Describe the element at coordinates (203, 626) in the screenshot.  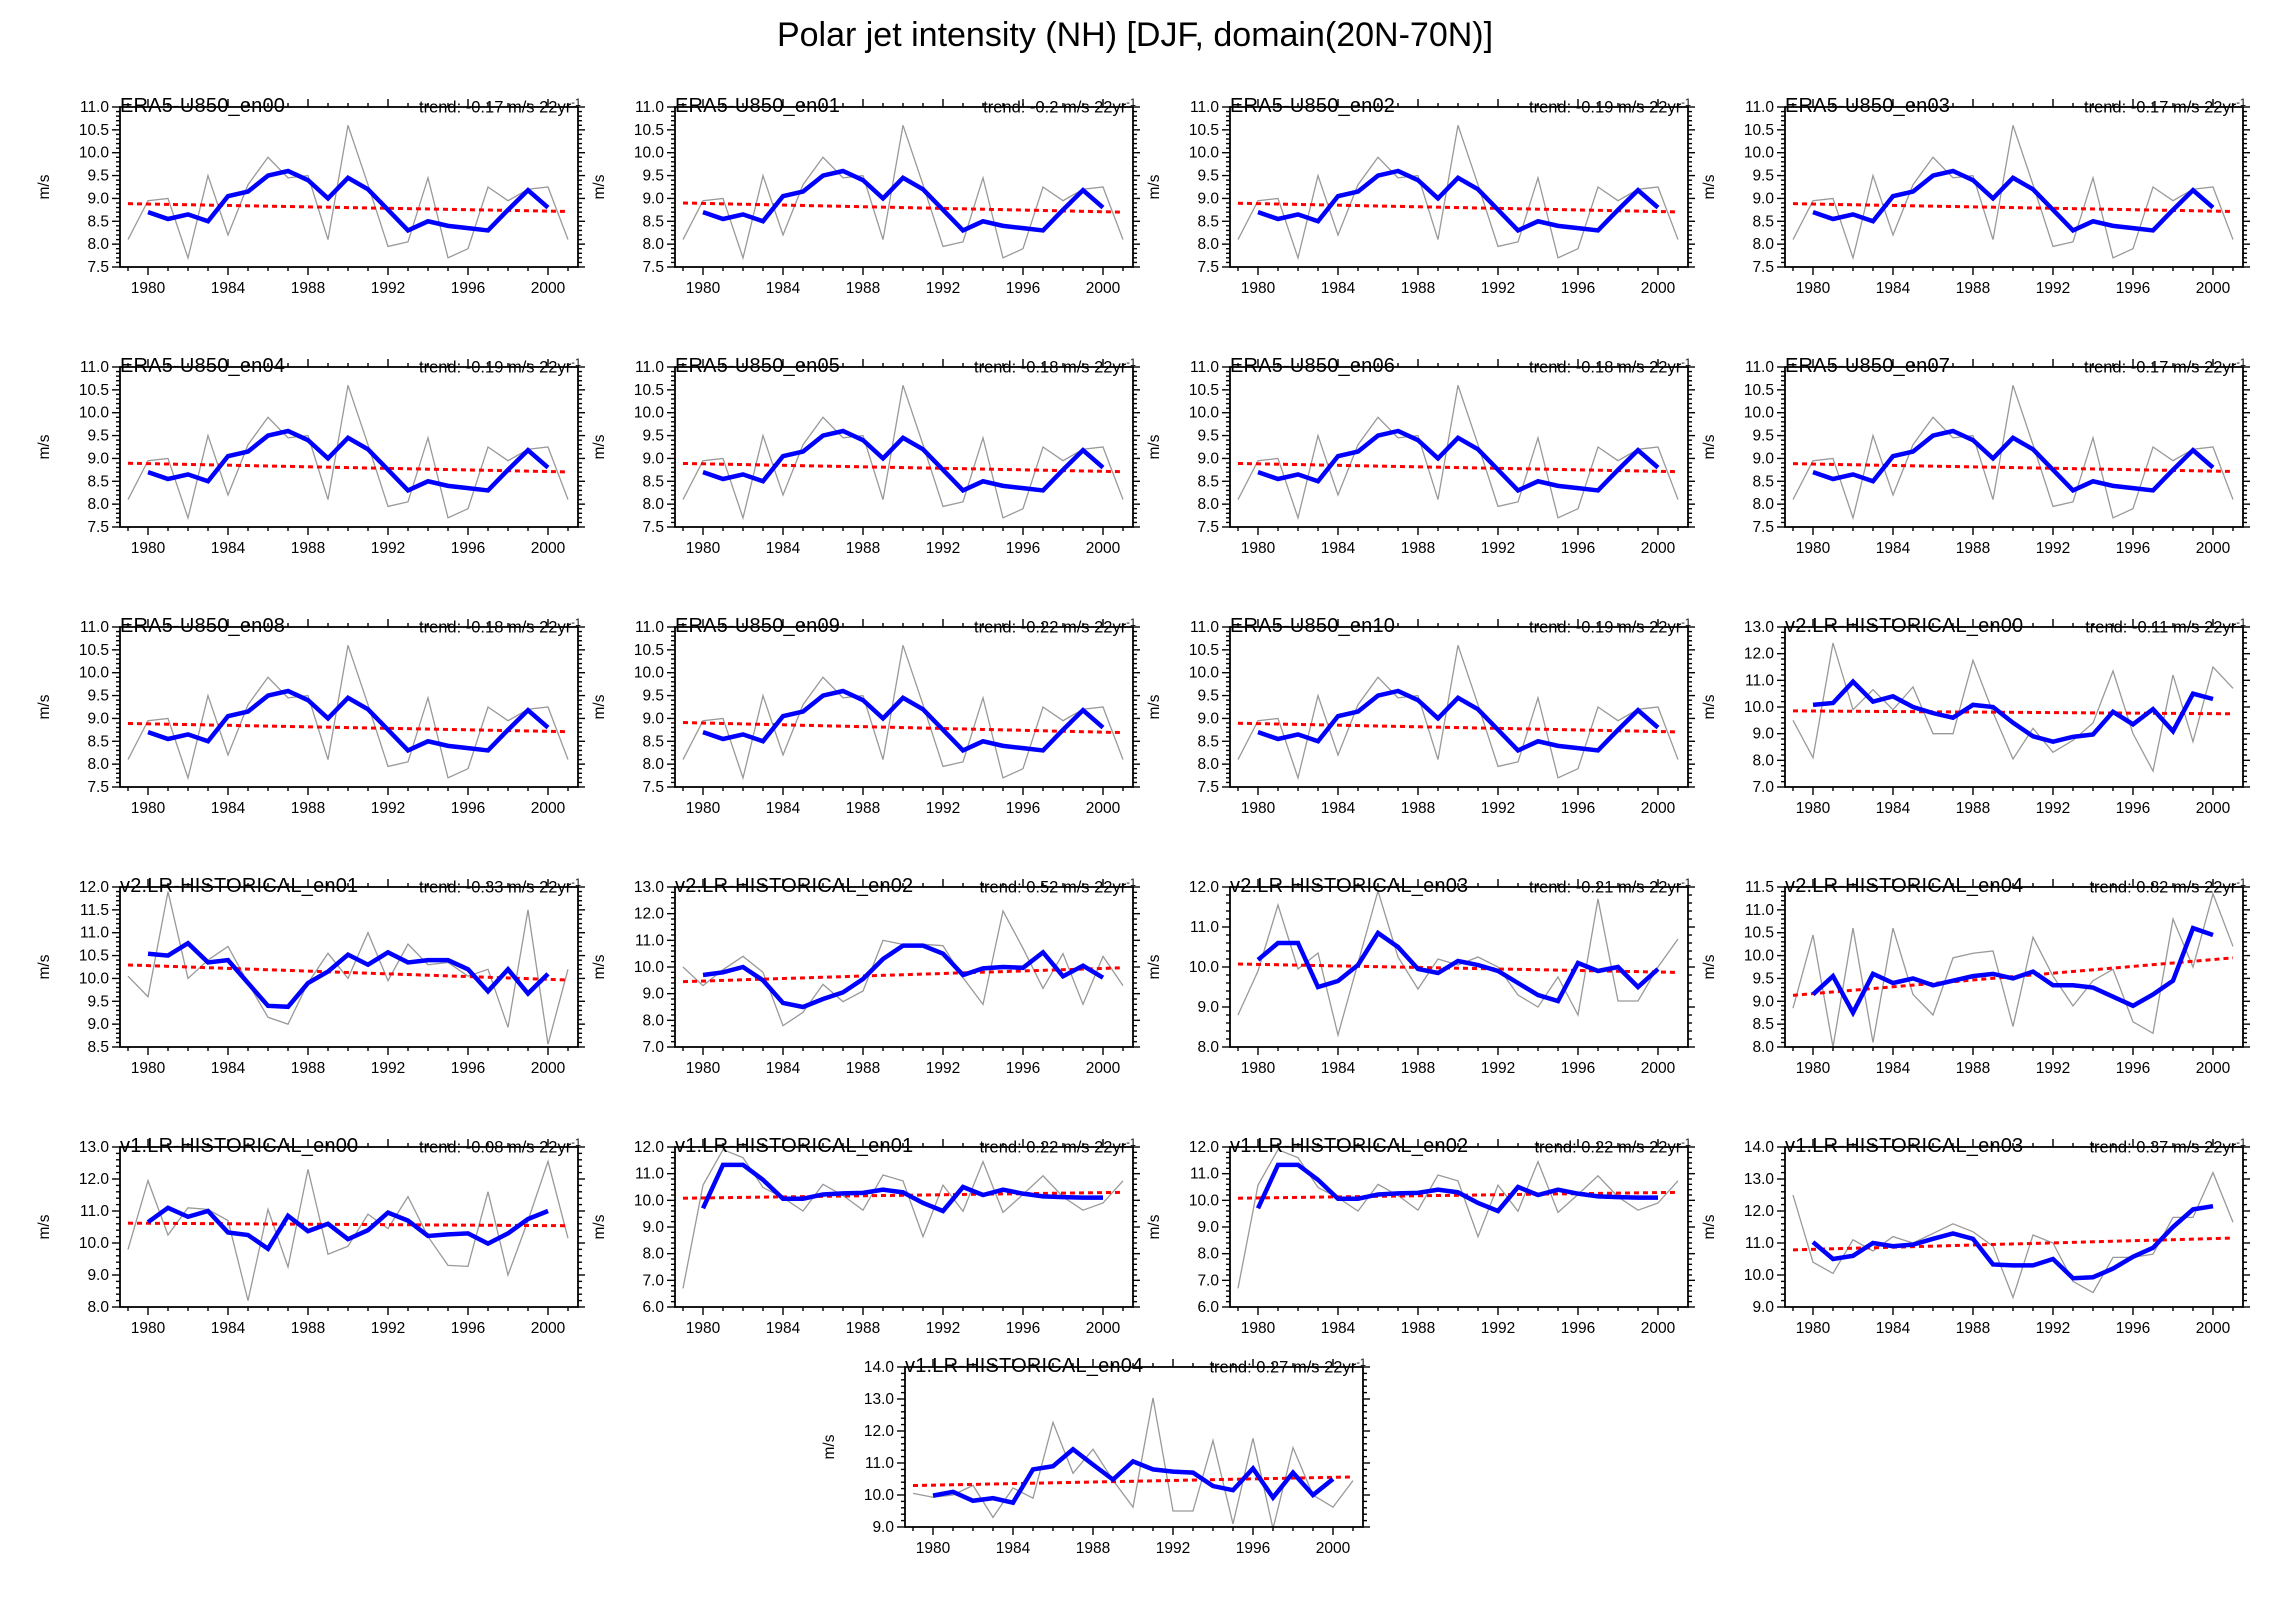
I see `panel-title: ERA5-U850_en08` at that location.